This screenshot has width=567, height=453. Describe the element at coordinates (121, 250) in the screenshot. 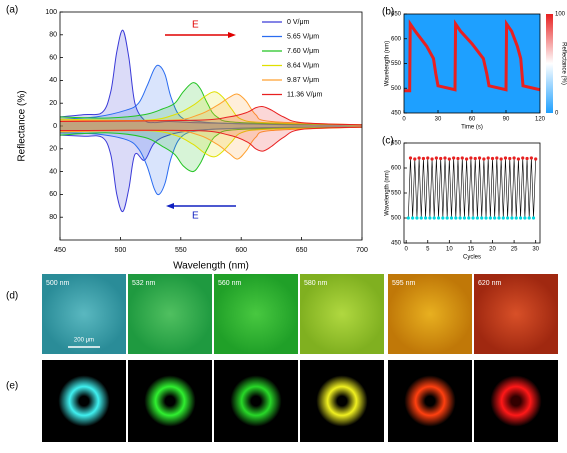

I see `x-tick-label: 500` at that location.